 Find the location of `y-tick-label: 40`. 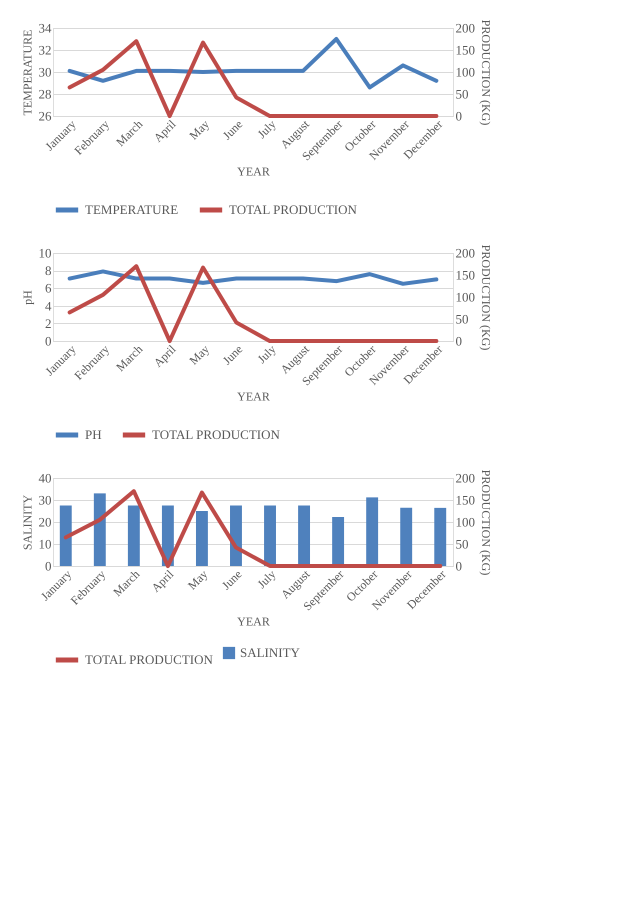

y-tick-label: 40 is located at coordinates (45, 478).